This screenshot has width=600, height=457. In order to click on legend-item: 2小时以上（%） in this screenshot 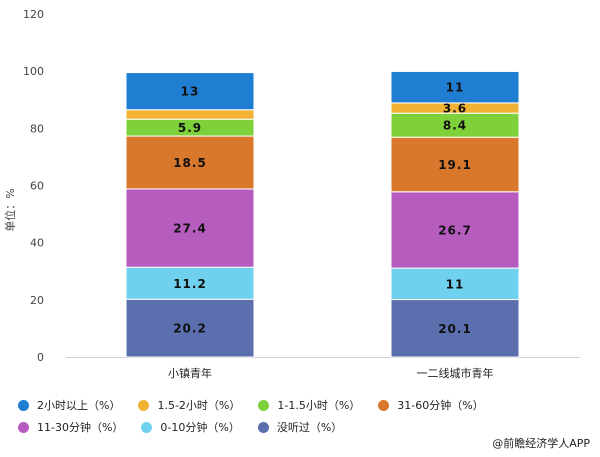, I will do `click(69, 405)`.